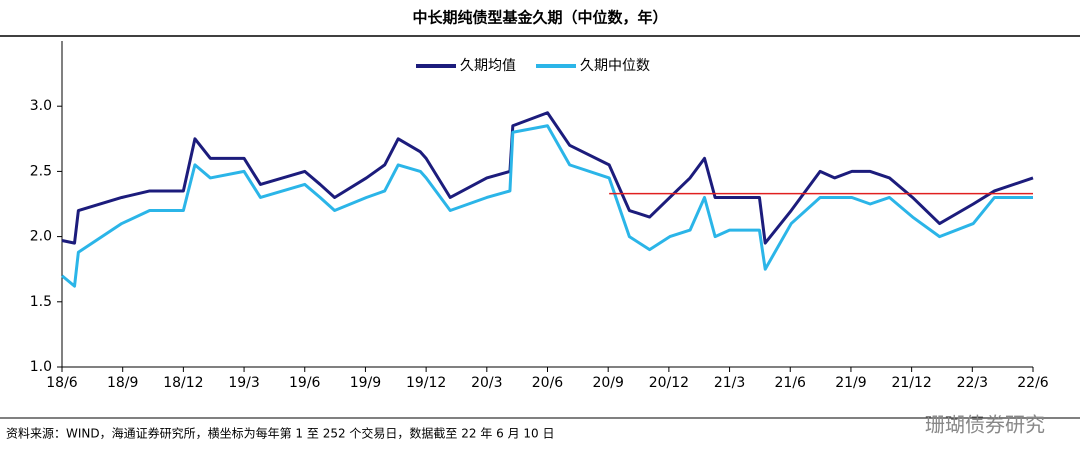  What do you see at coordinates (41, 367) in the screenshot?
I see `y-tick-label: 1.0` at bounding box center [41, 367].